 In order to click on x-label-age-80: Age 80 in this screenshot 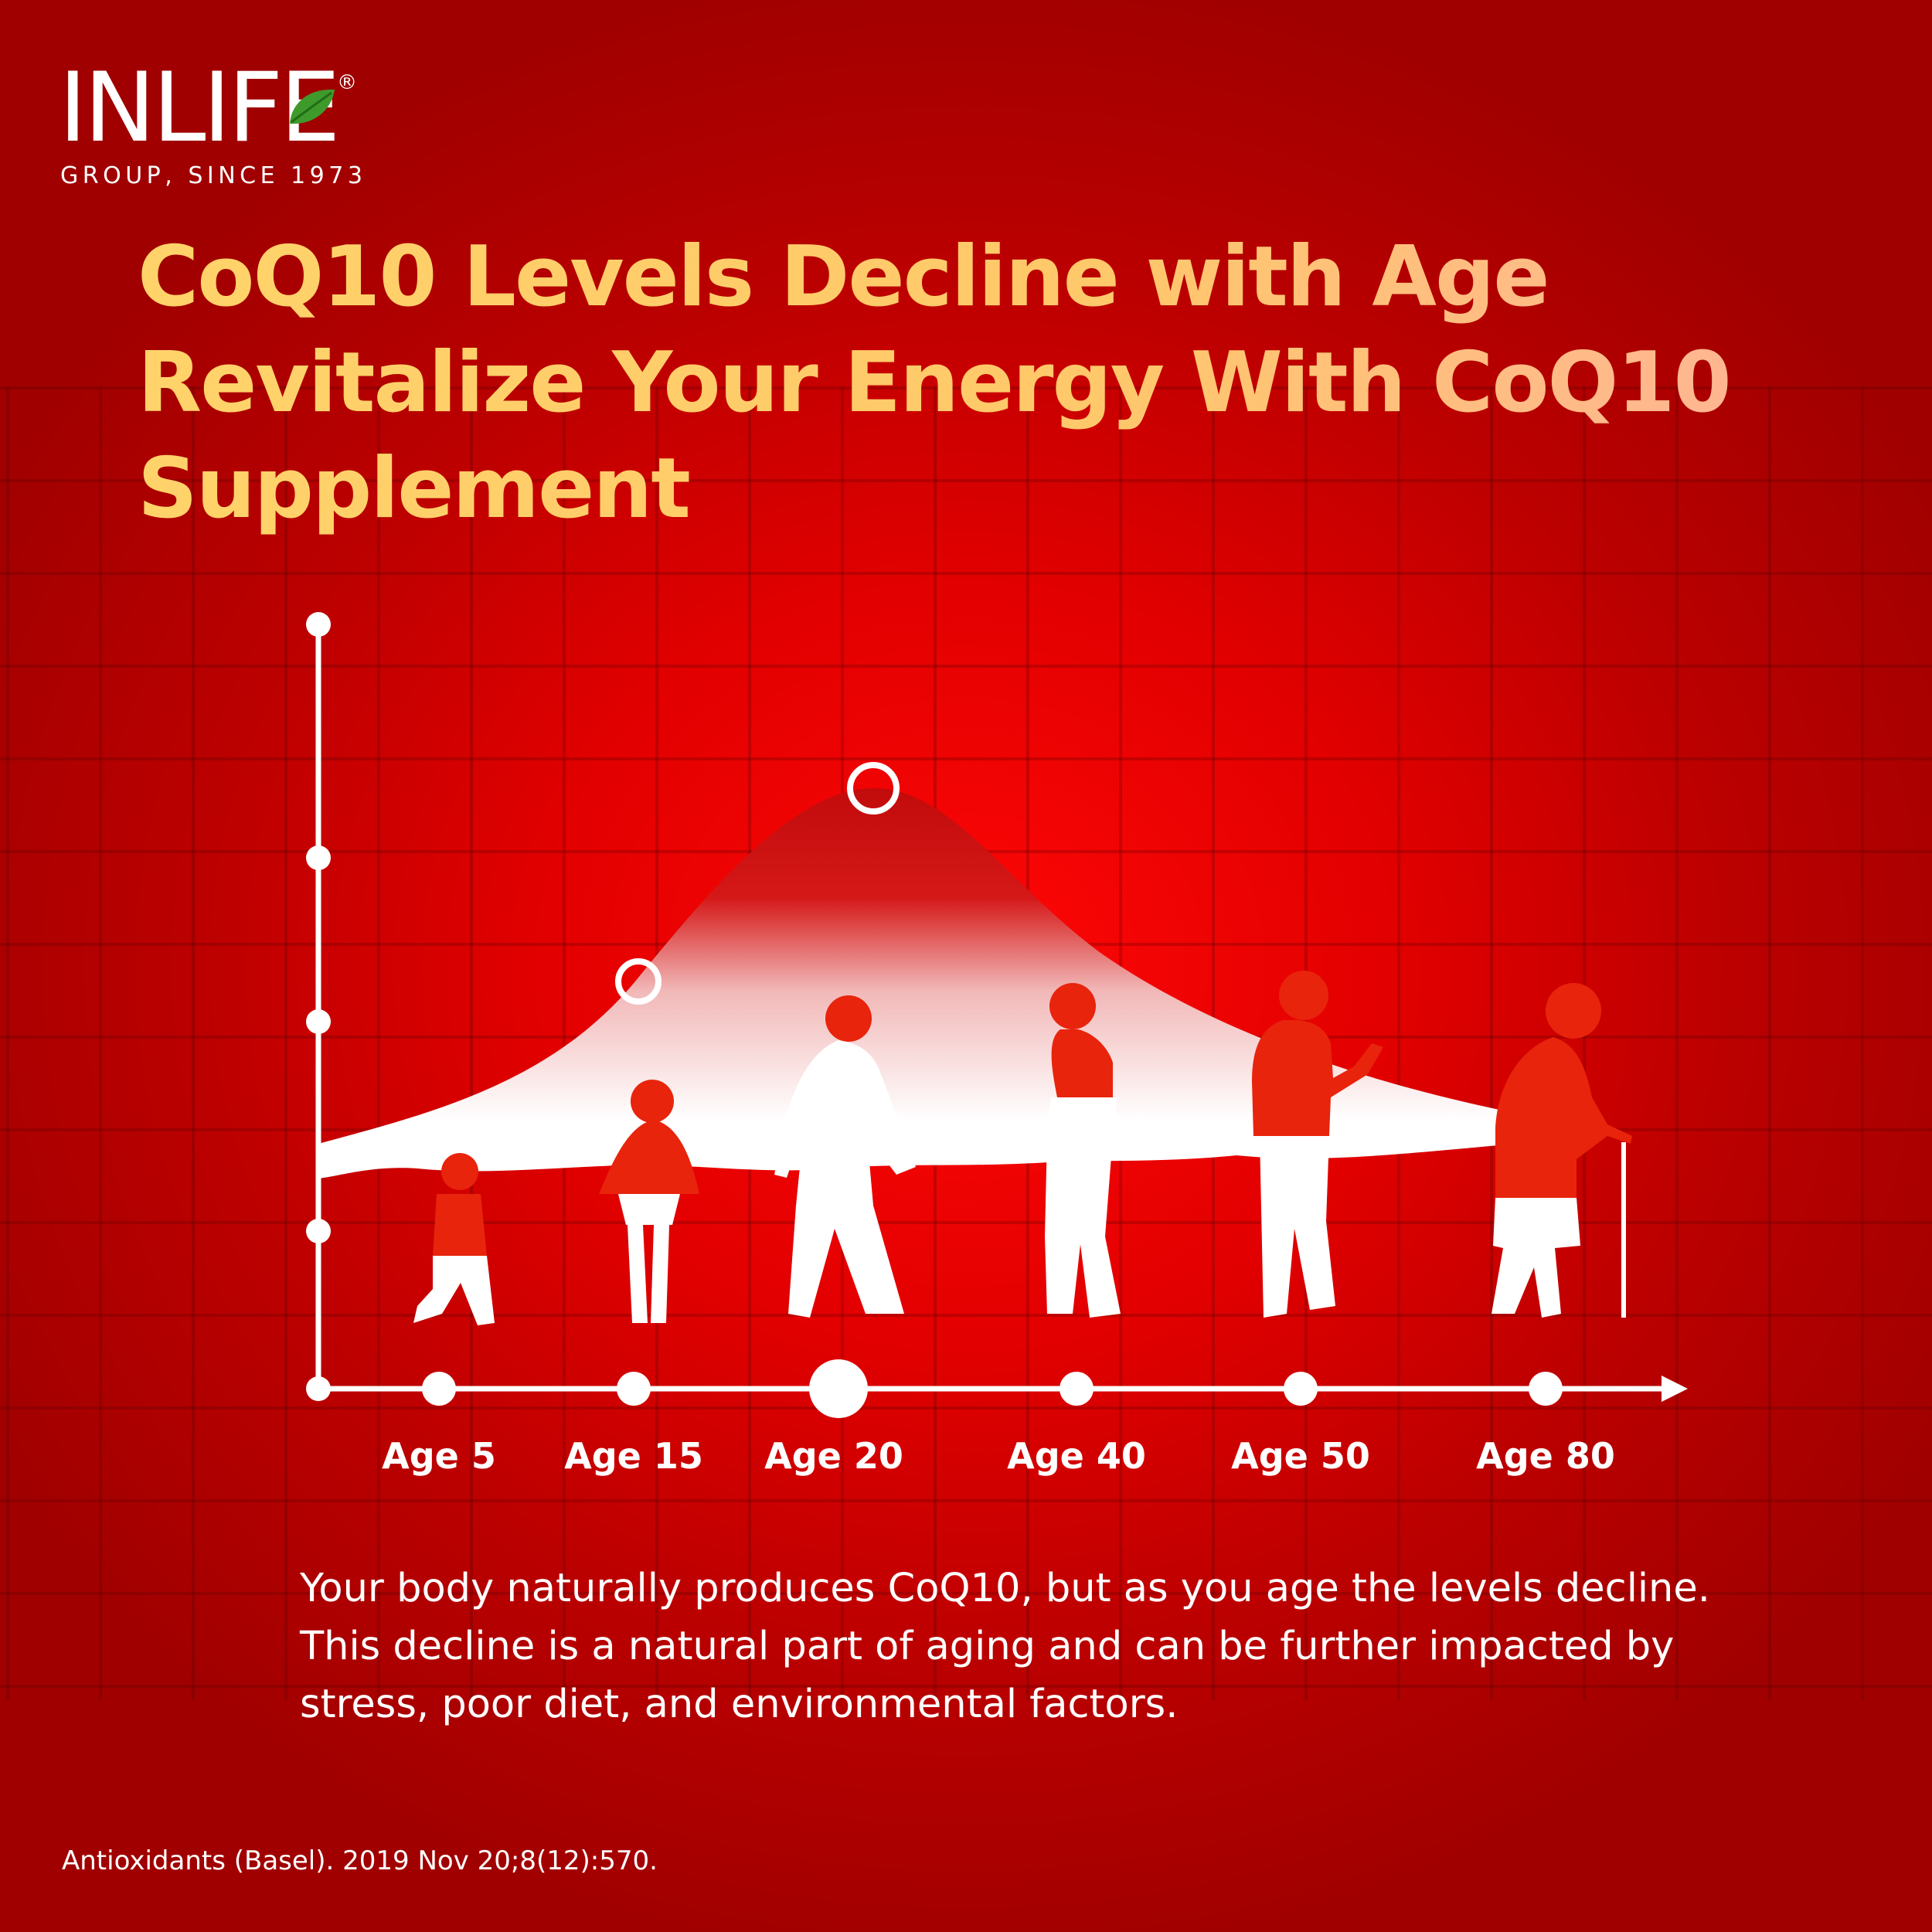, I will do `click(1546, 1456)`.